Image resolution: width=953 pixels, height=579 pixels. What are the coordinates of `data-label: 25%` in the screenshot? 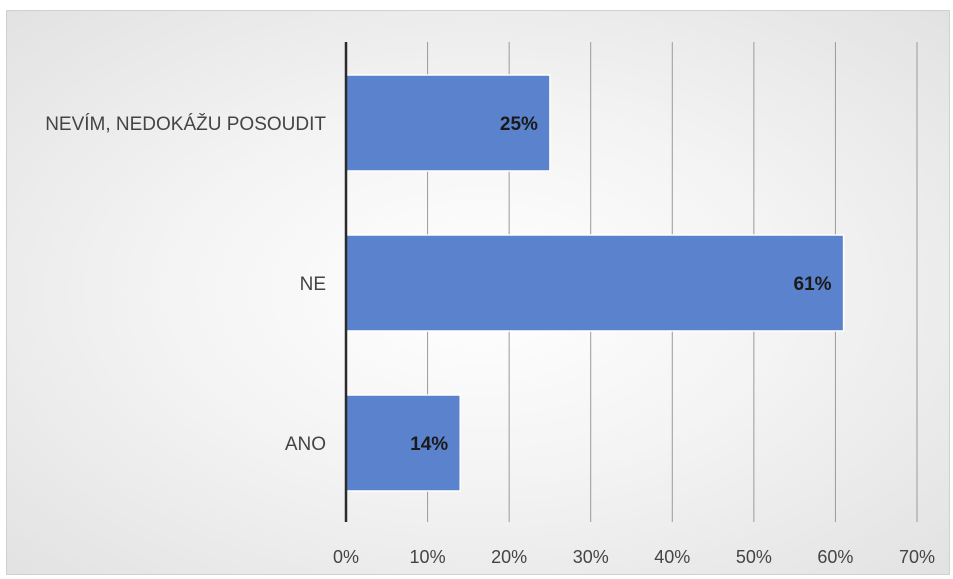 It's located at (519, 124).